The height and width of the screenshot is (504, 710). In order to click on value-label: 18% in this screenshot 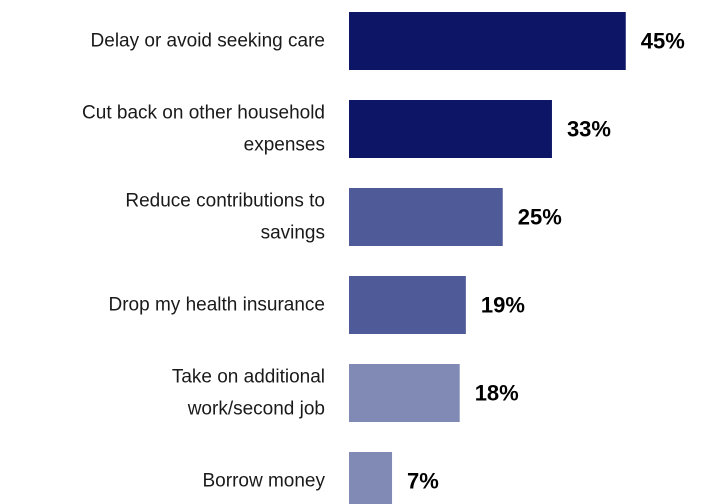, I will do `click(497, 393)`.